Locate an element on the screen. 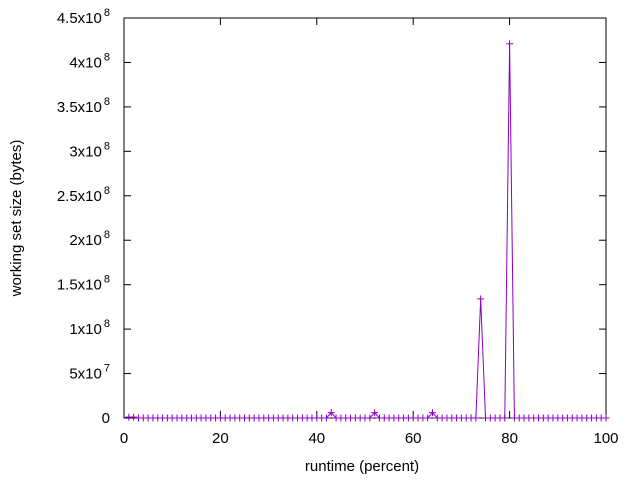 This screenshot has height=480, width=640. y-tick-label: 4x10 8 is located at coordinates (89, 61).